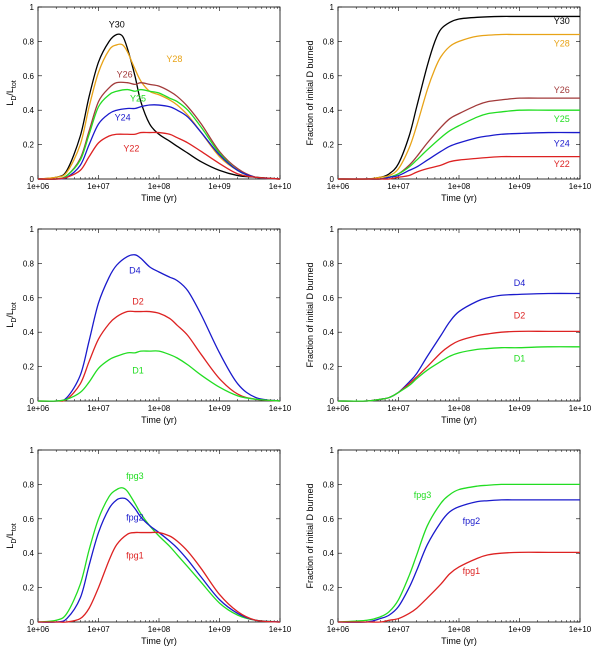 The height and width of the screenshot is (651, 600). Describe the element at coordinates (458, 366) in the screenshot. I see `series-line-d2` at that location.